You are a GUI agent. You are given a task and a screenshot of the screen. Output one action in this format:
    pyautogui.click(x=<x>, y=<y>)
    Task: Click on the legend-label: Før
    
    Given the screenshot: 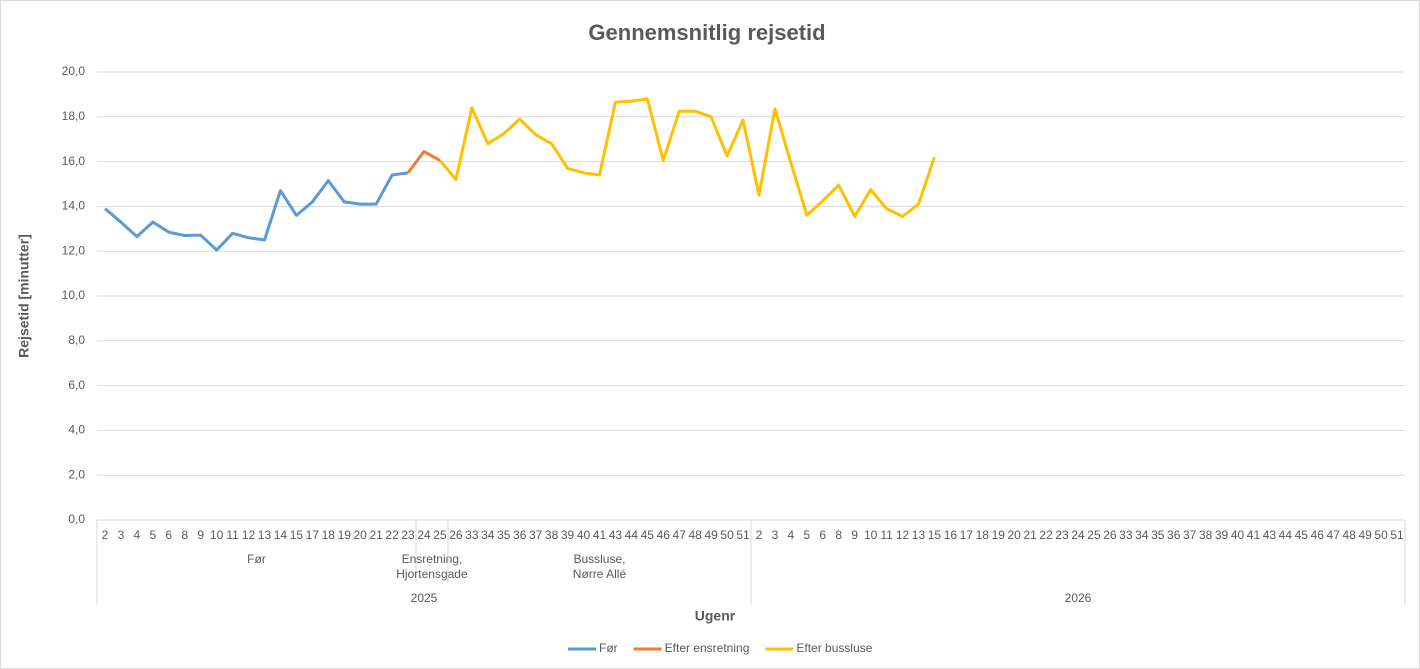 What is the action you would take?
    pyautogui.click(x=608, y=648)
    